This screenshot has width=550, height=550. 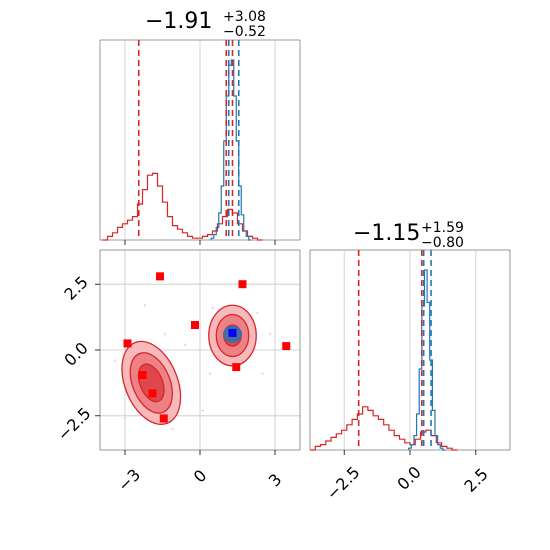 I want to click on joint-x-tick-labels: −3 0 3, so click(x=199, y=480).